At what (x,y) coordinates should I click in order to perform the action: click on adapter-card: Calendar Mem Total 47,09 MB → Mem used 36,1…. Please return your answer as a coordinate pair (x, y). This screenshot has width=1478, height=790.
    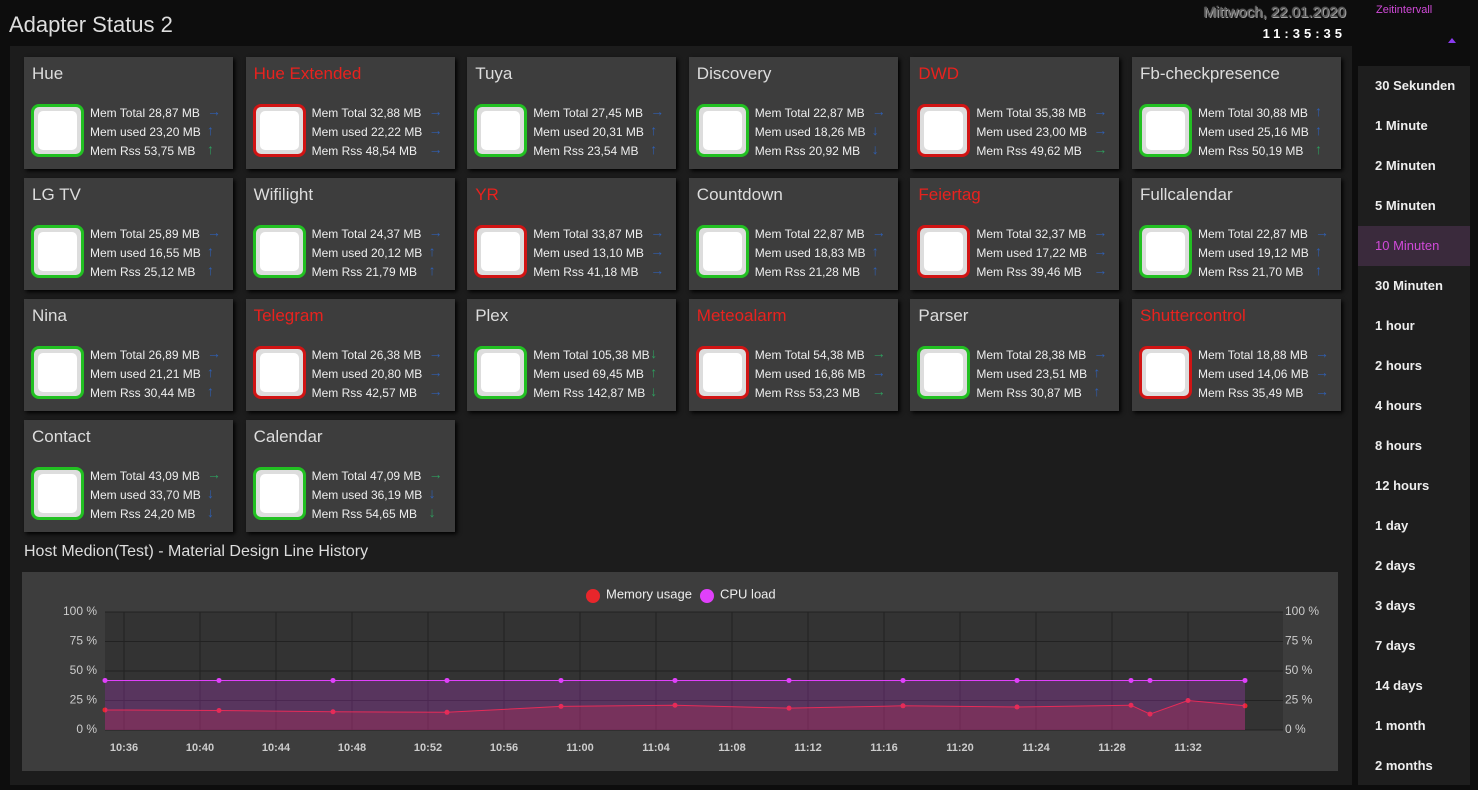
    Looking at the image, I should click on (350, 476).